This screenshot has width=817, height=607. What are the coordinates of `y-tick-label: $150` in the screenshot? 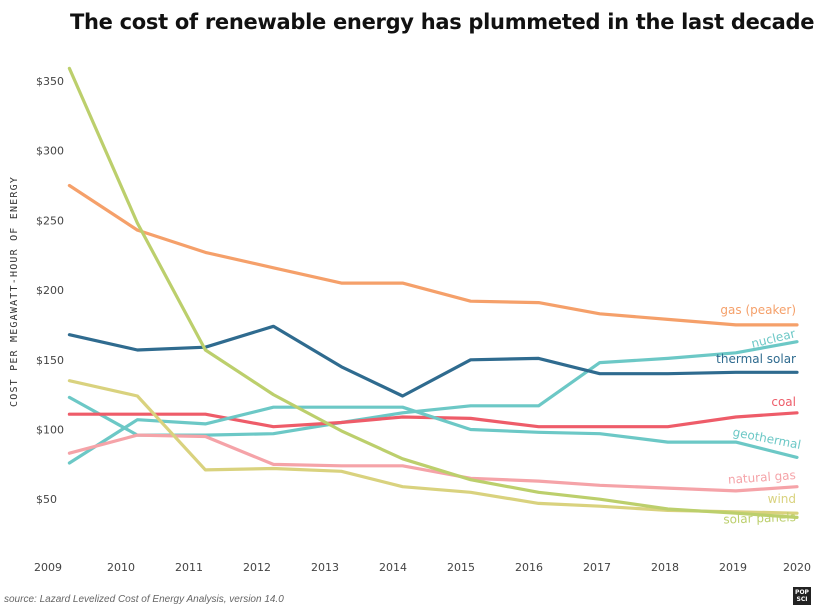 It's located at (50, 360).